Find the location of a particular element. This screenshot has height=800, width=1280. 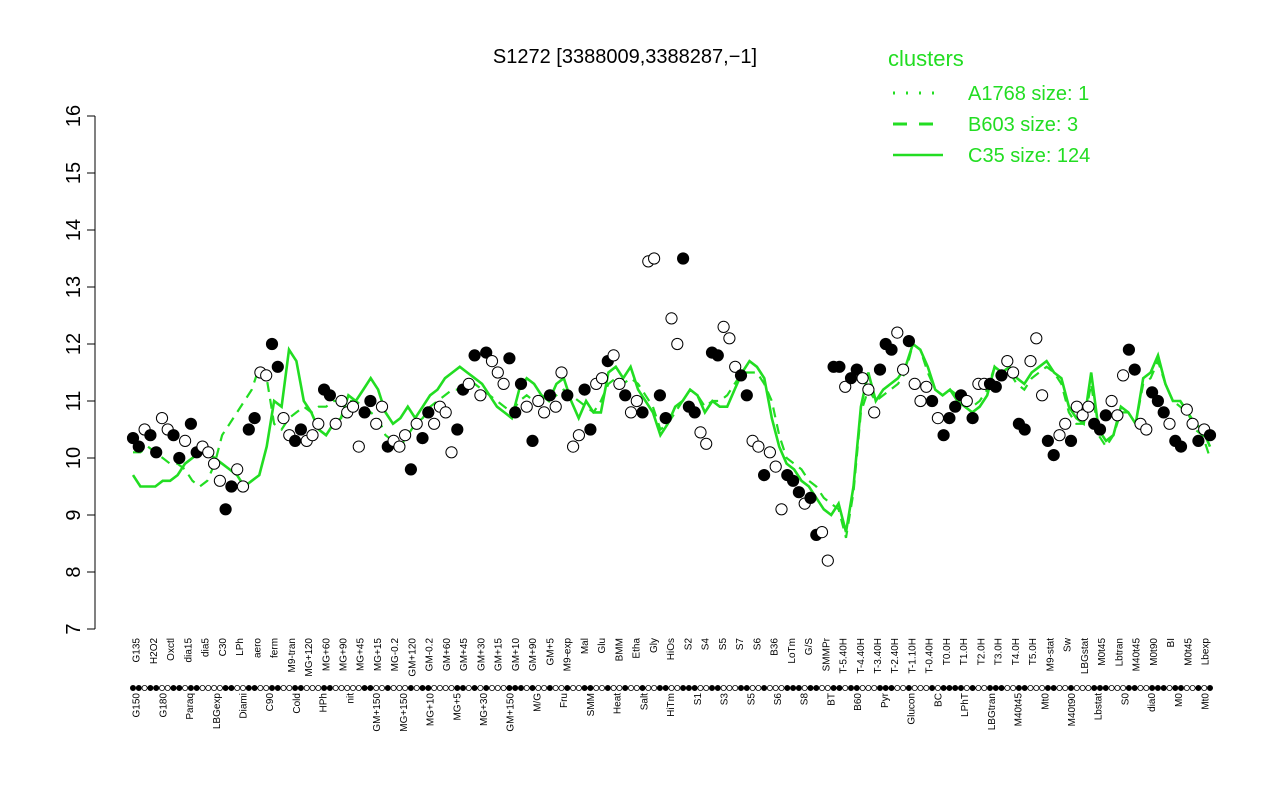

x-tick-label-top: T3.0H is located at coordinates (999, 651).